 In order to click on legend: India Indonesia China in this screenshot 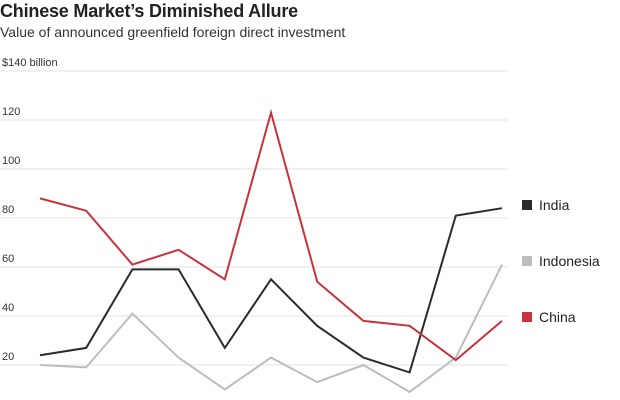, I will do `click(561, 261)`.